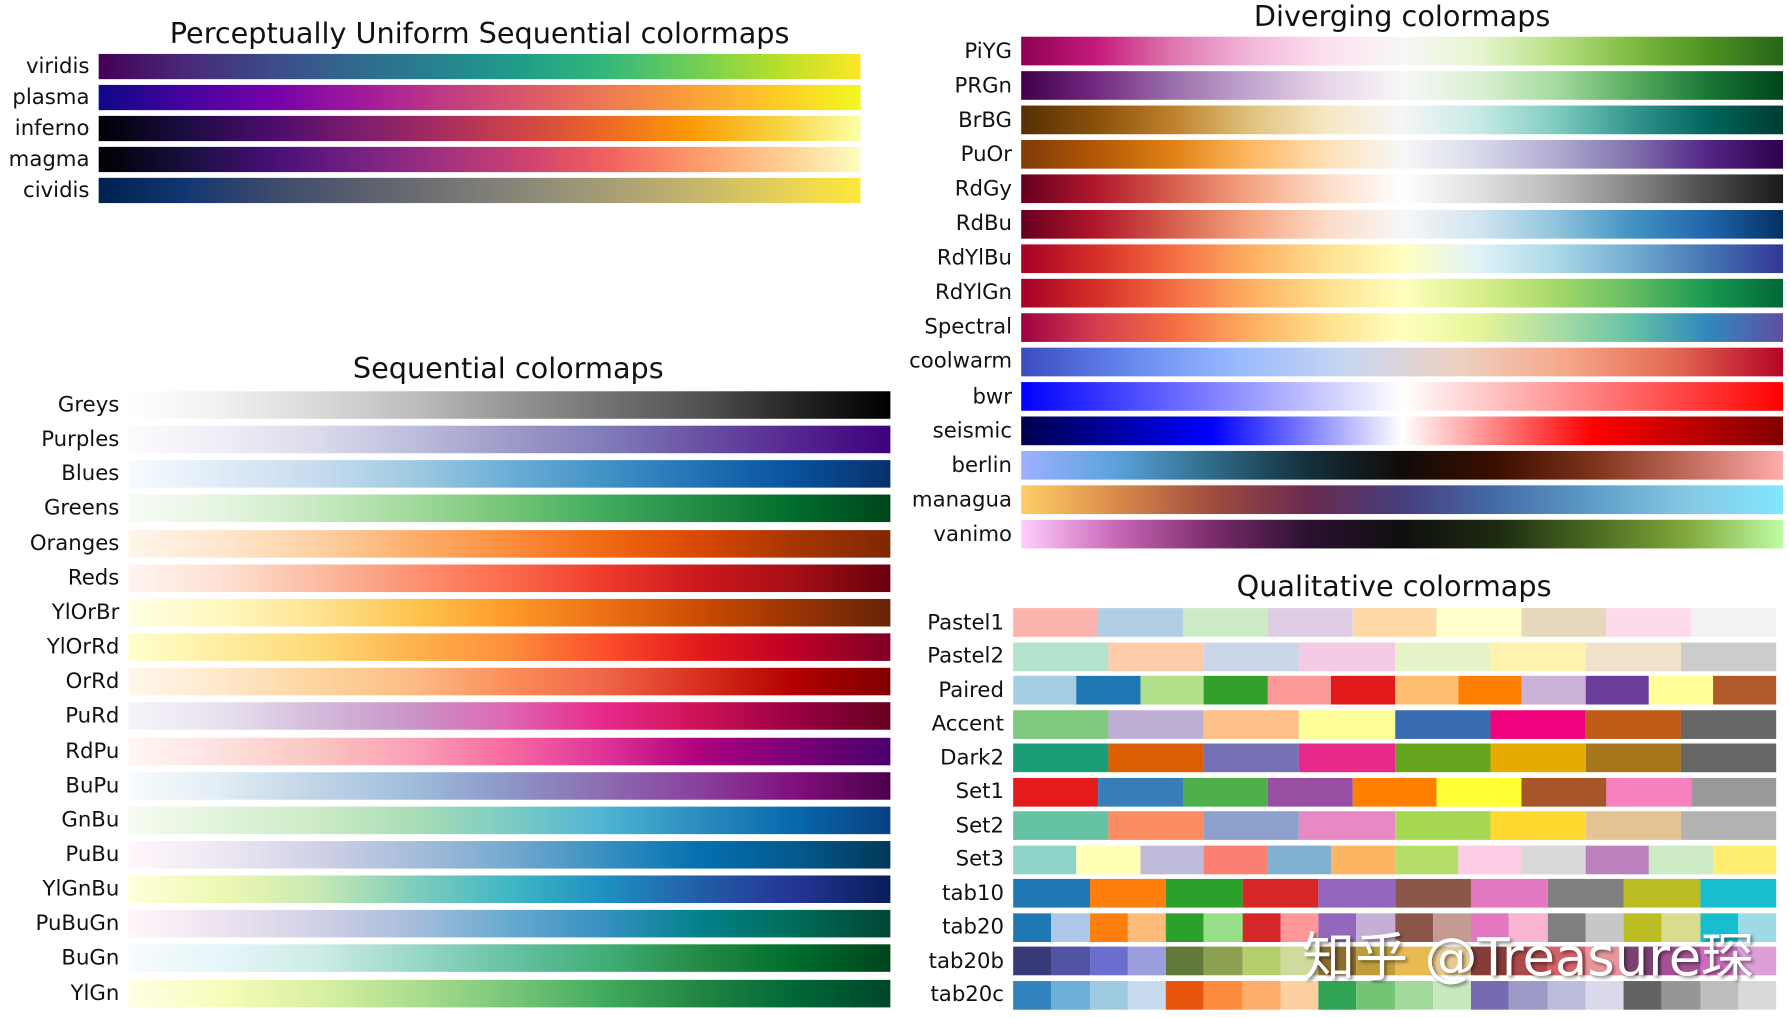 This screenshot has height=1018, width=1790. I want to click on colormap-bar-pastel2, so click(1395, 656).